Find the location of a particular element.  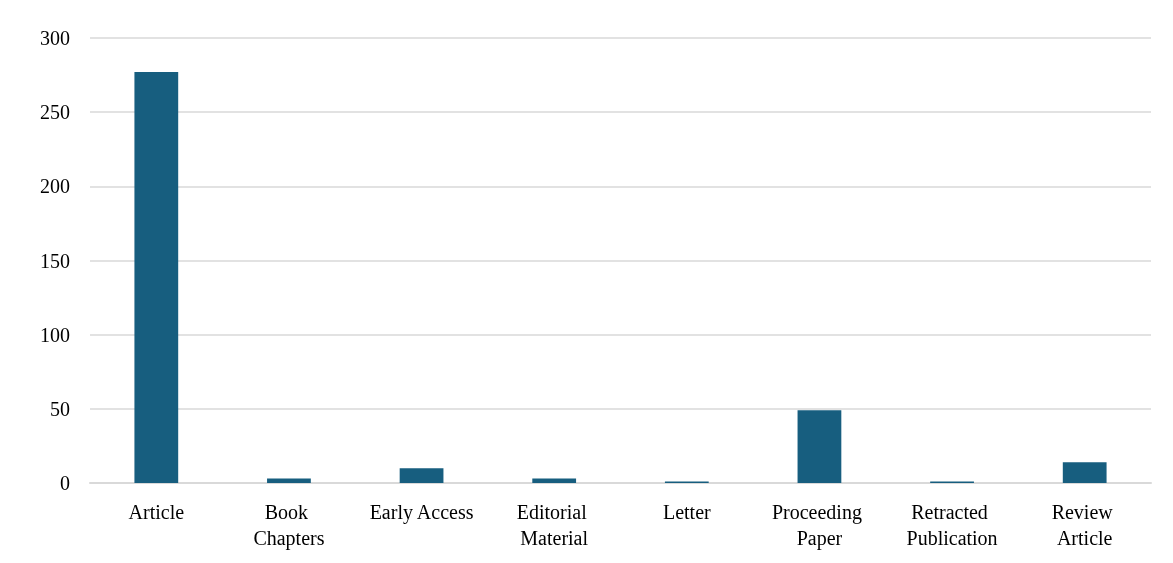

x-tick-label: Letter is located at coordinates (687, 512).